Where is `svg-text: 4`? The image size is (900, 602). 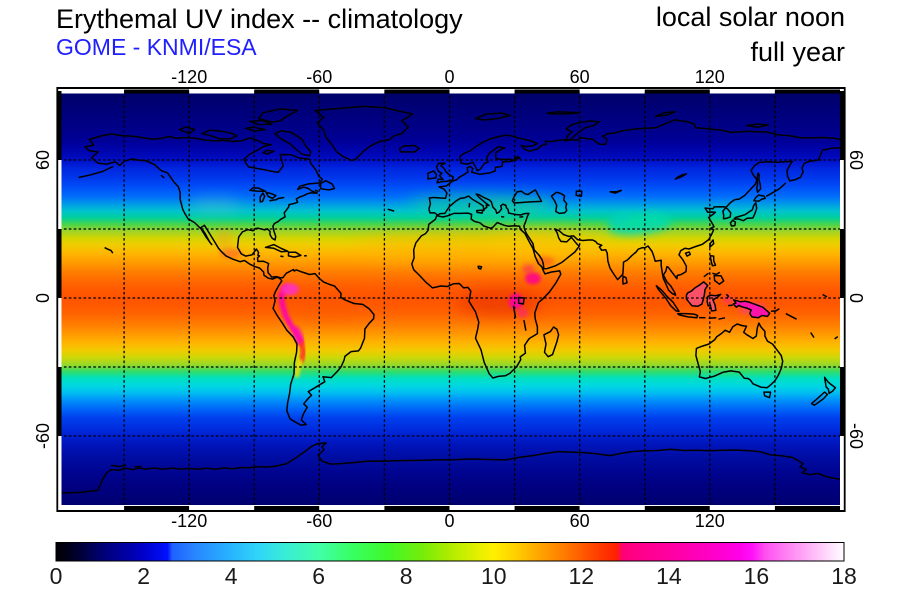 svg-text: 4 is located at coordinates (231, 576).